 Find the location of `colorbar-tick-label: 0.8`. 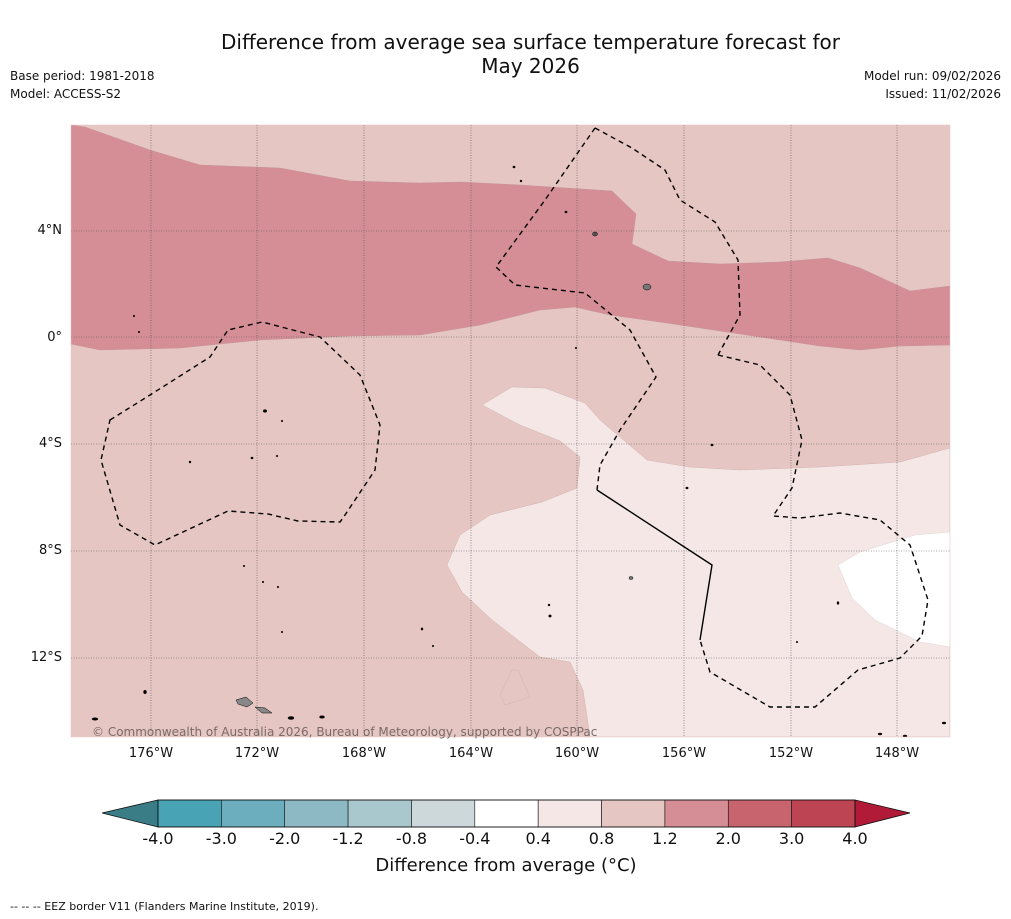

colorbar-tick-label: 0.8 is located at coordinates (601, 838).